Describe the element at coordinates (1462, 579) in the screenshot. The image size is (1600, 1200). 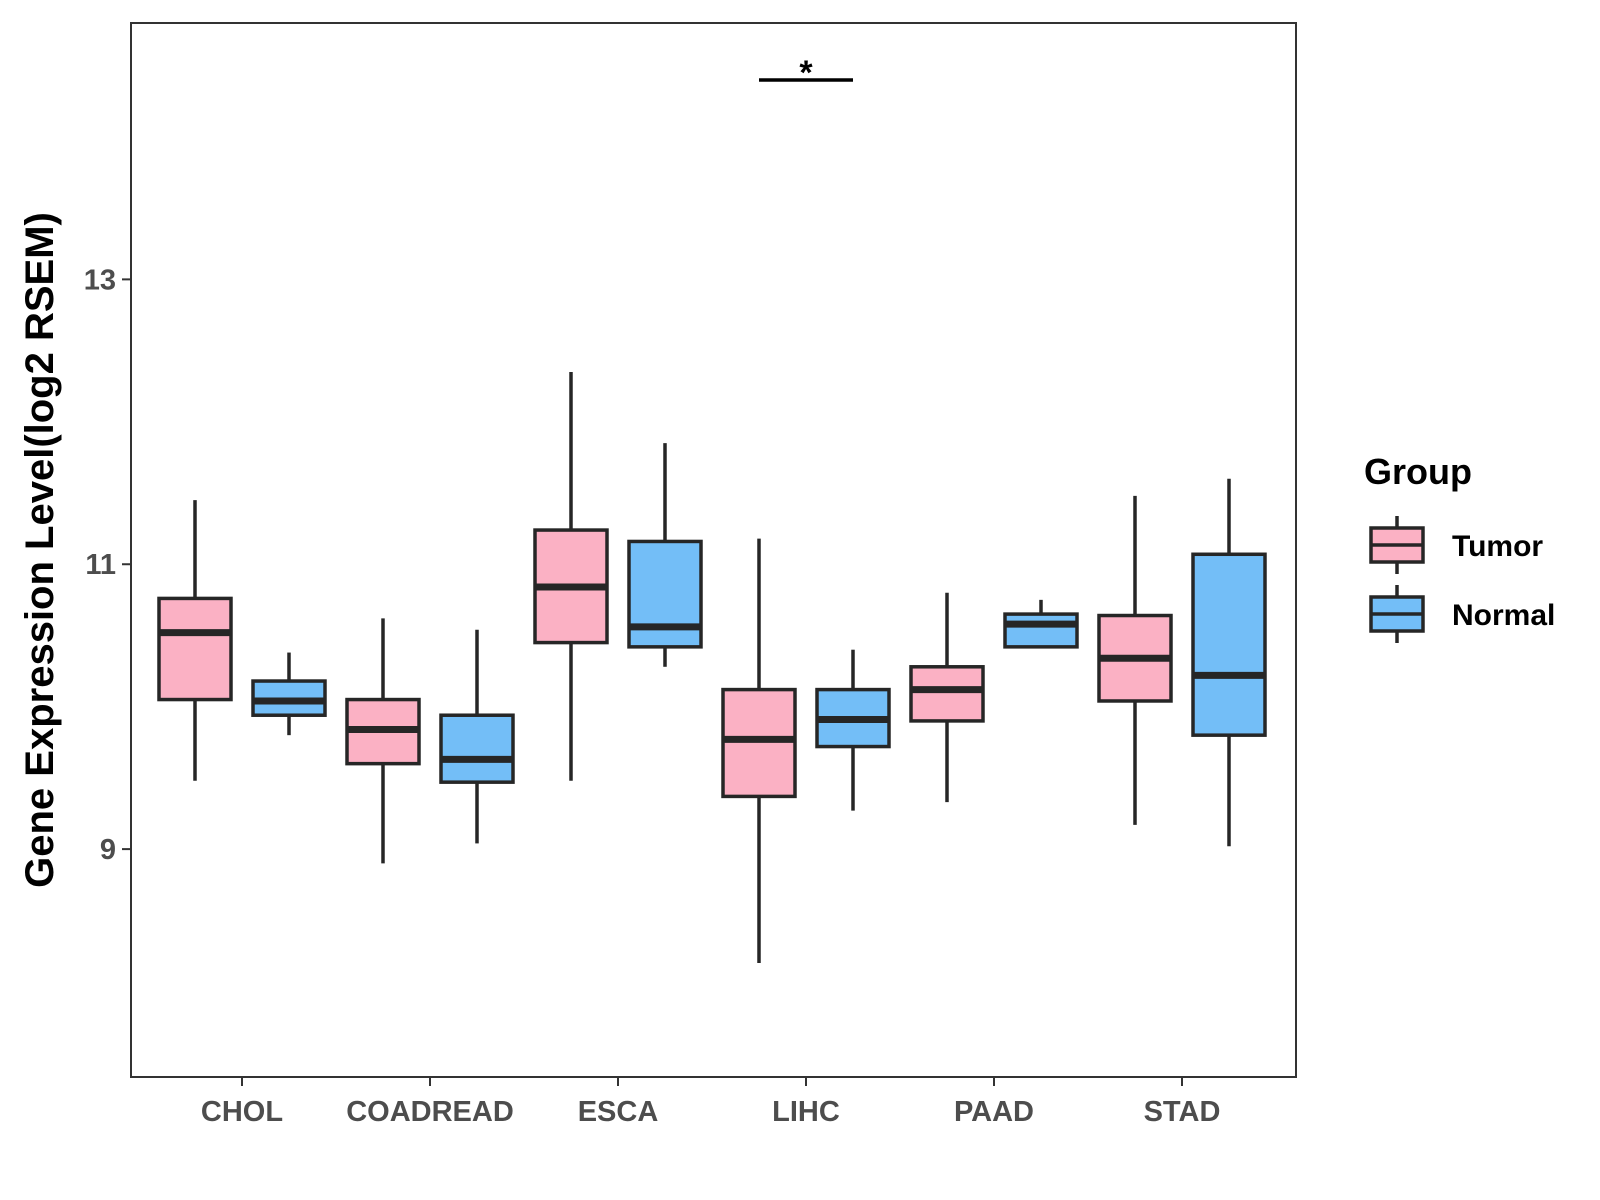
I see `legend-keys: Tumor Normal` at that location.